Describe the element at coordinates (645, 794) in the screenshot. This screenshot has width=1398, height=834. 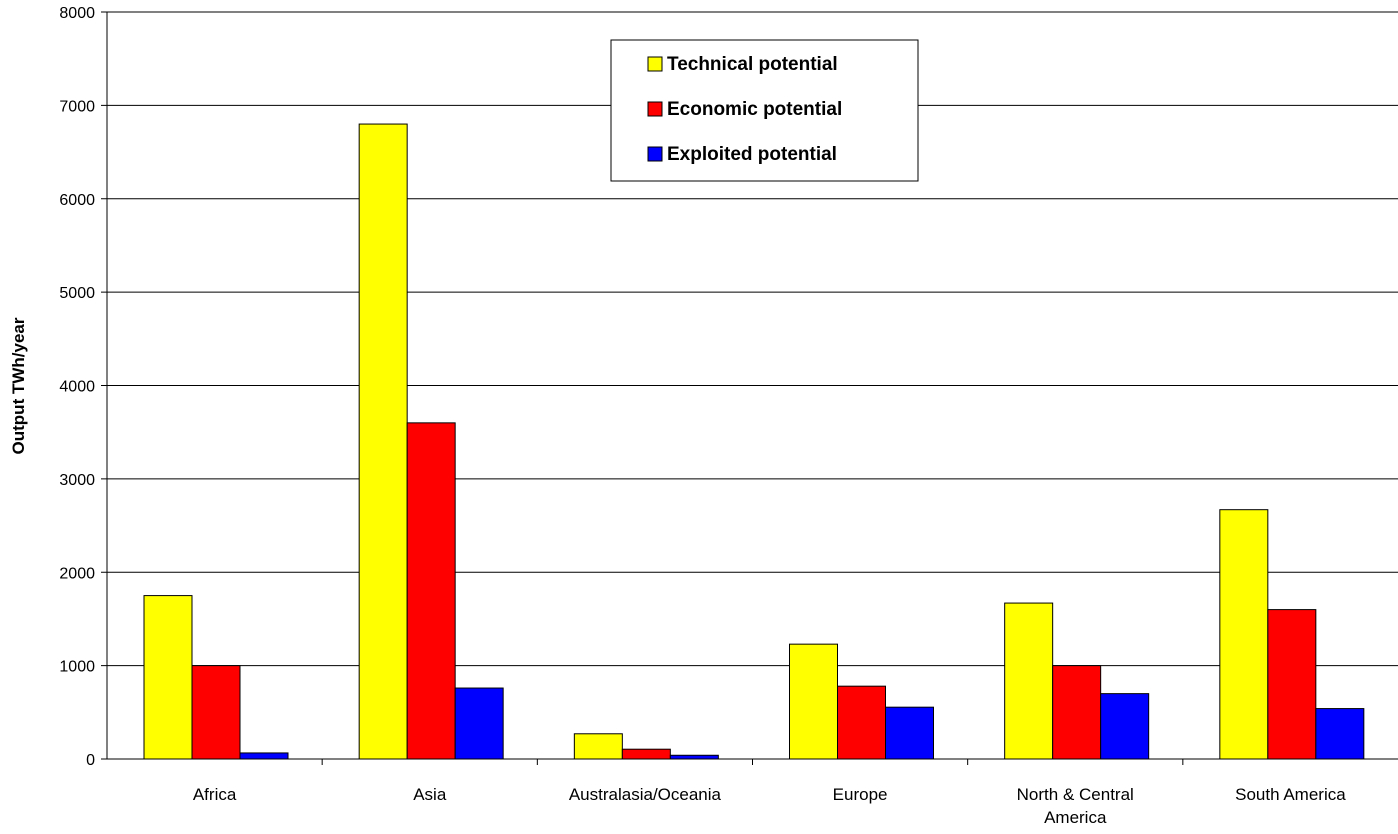
I see `x-category-label: Australasia/Oceania` at that location.